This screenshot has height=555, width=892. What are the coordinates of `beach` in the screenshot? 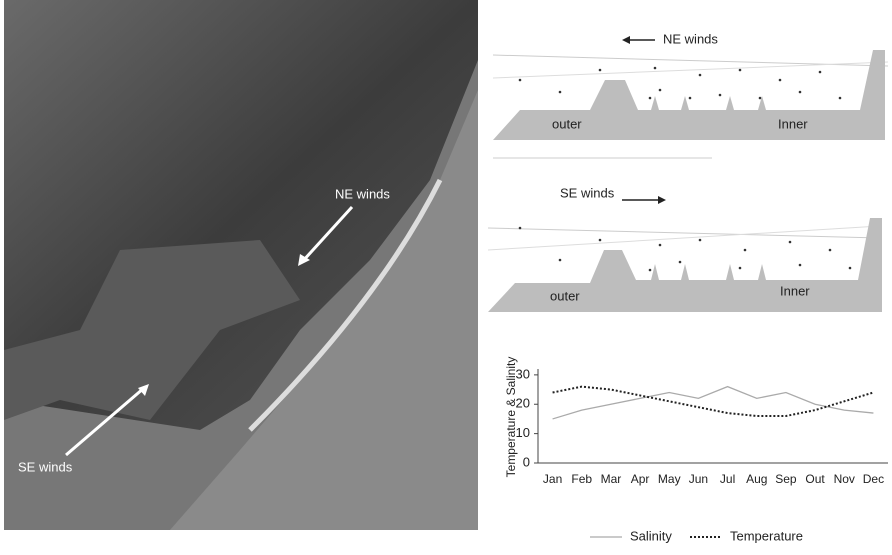 It's located at (345, 305).